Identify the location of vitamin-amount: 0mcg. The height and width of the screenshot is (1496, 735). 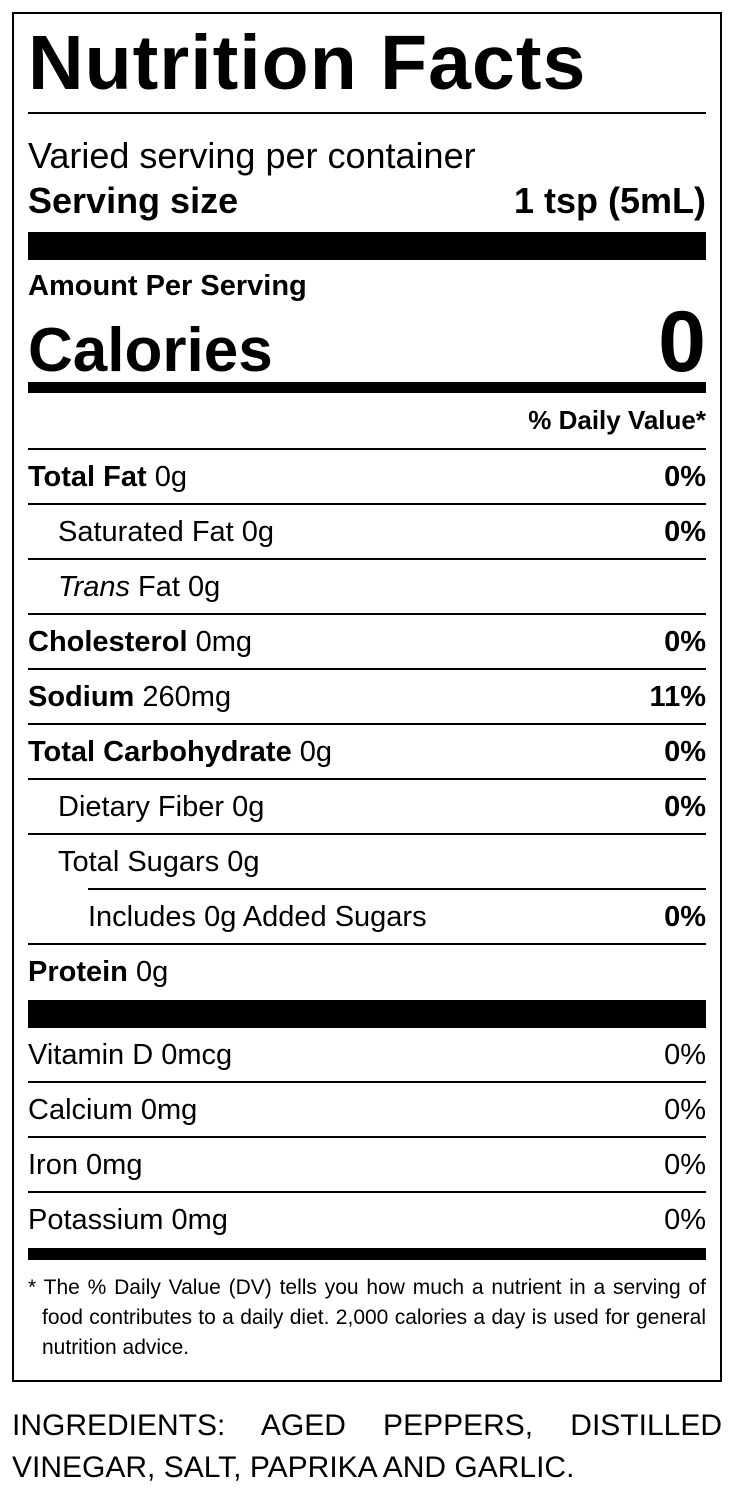
(197, 1055).